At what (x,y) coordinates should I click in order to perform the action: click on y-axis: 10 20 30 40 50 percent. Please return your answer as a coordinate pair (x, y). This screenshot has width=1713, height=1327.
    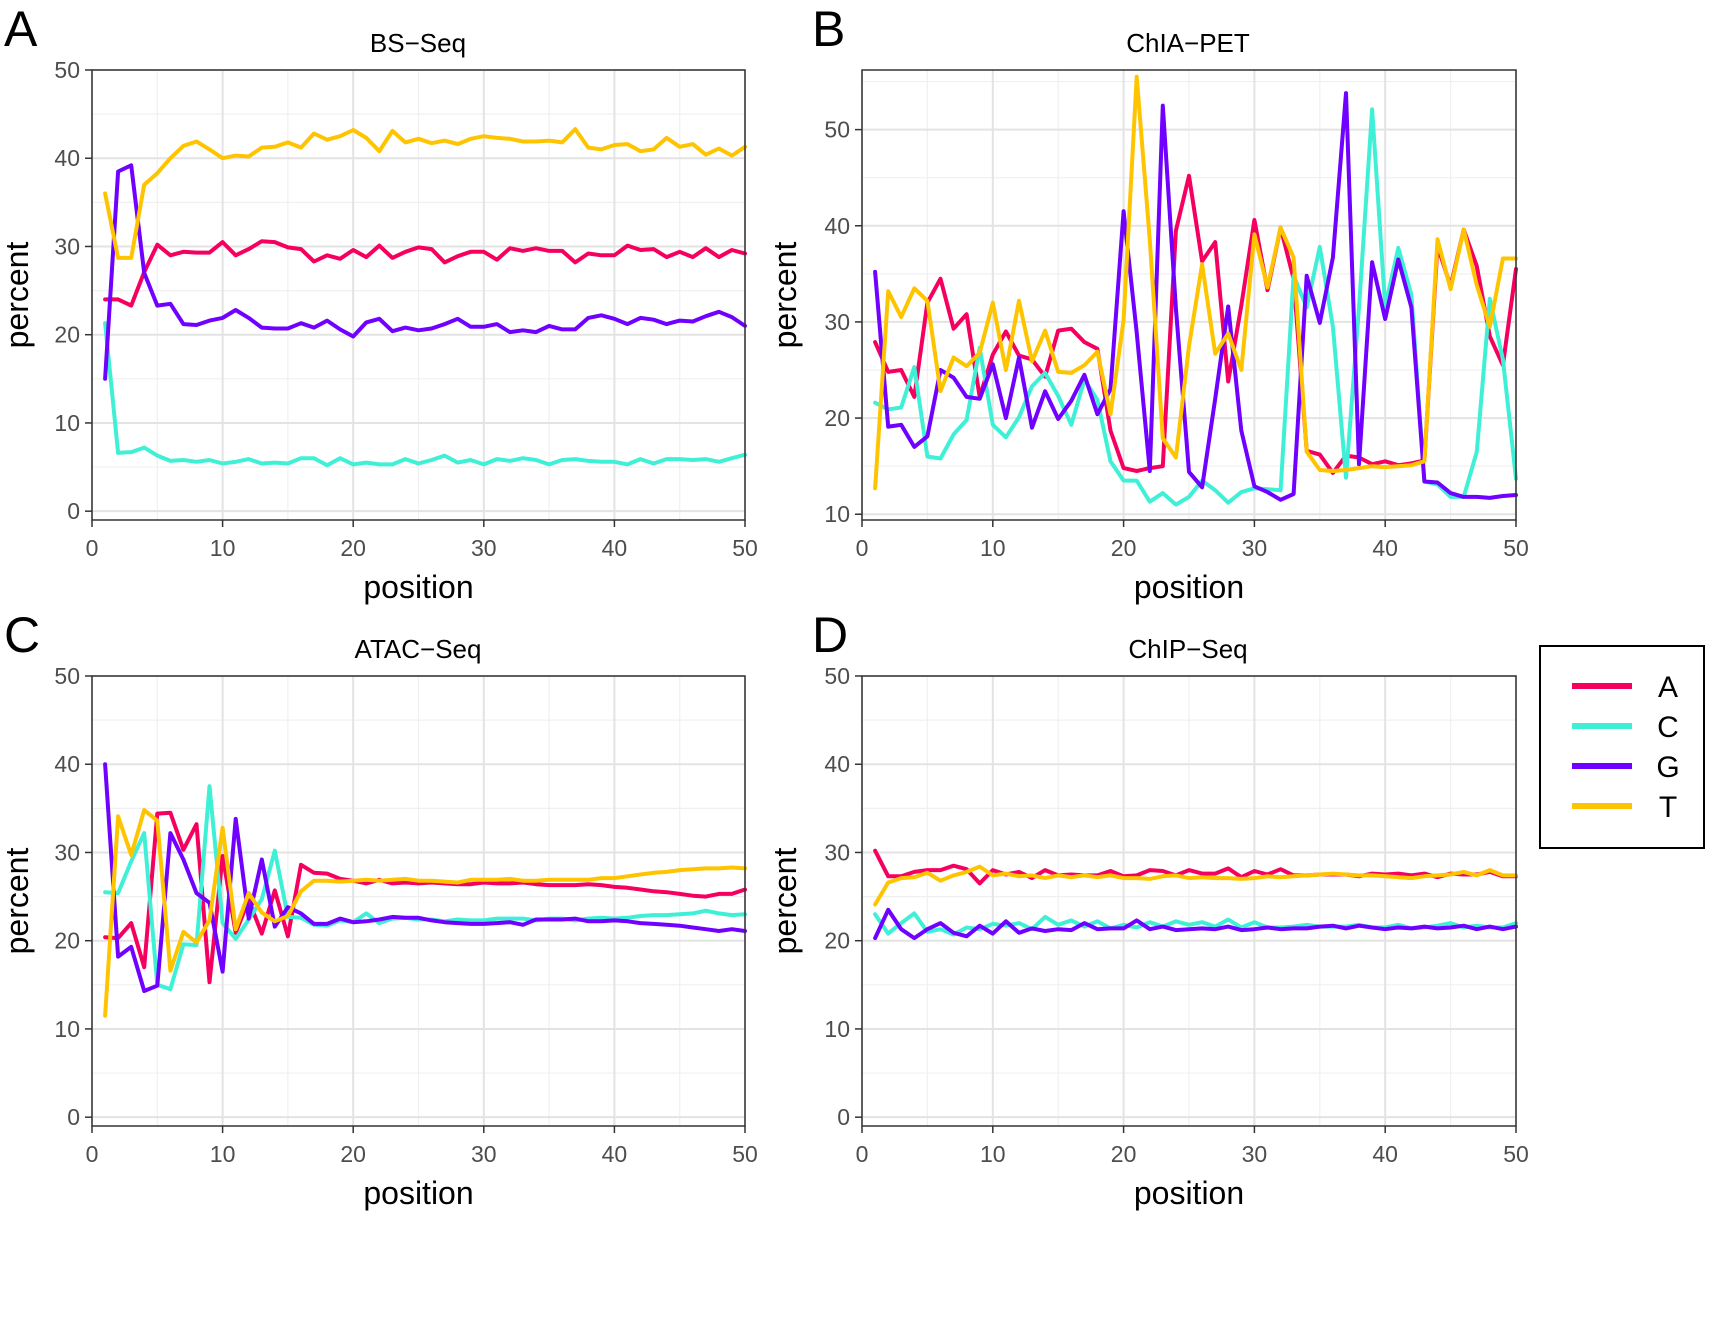
    Looking at the image, I should click on (814, 322).